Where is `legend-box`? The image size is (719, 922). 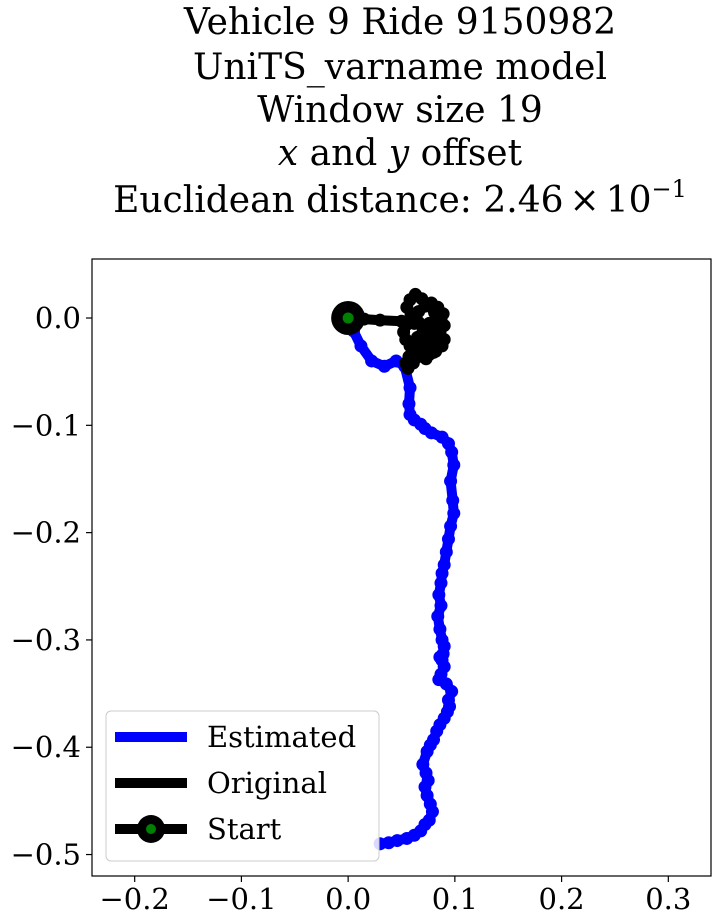 legend-box is located at coordinates (242, 786).